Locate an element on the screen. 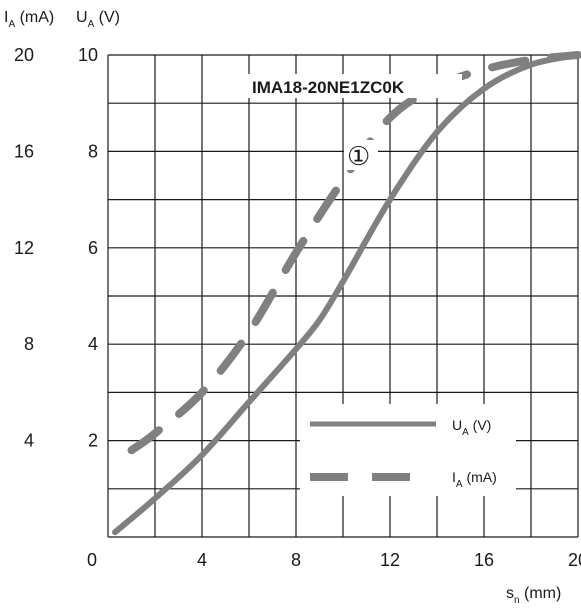  marker-background is located at coordinates (361, 155).